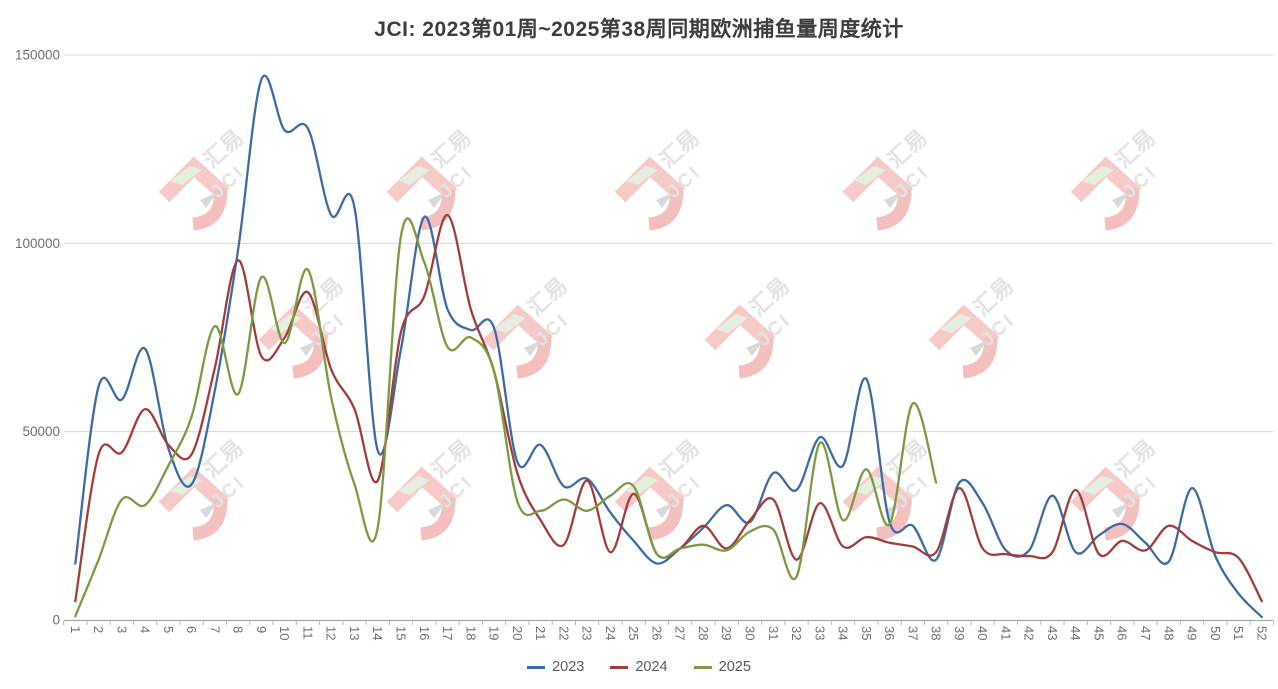 The image size is (1278, 689). I want to click on x-tick-label-week-11: 11, so click(307, 633).